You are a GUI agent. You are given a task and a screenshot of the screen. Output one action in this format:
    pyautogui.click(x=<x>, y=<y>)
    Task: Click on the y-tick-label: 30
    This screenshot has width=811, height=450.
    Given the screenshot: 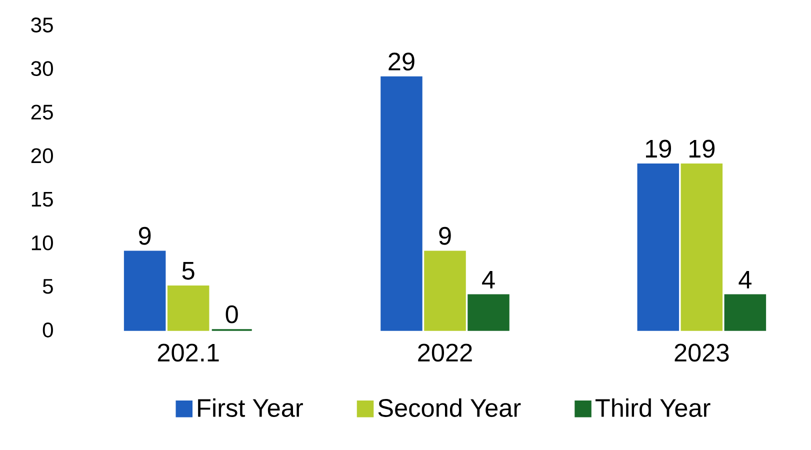 What is the action you would take?
    pyautogui.click(x=42, y=68)
    